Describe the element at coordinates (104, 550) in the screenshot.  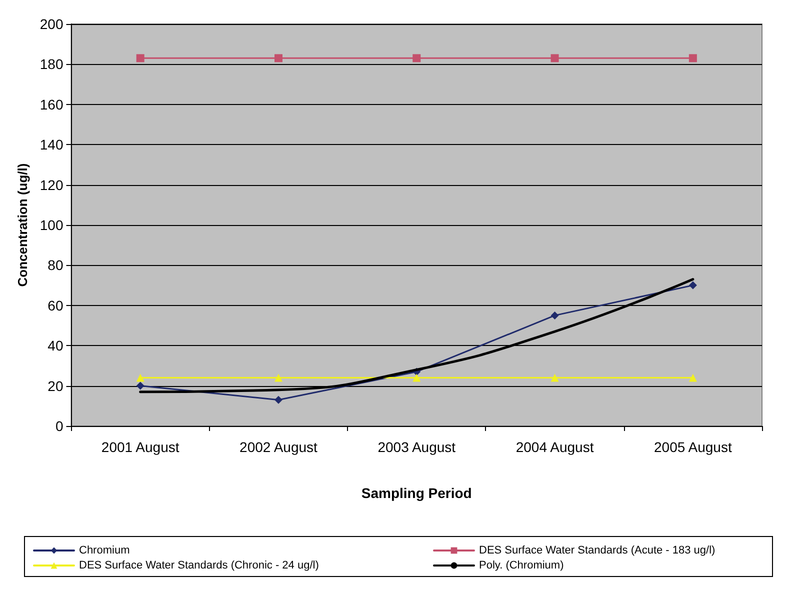
I see `legend-label: Chromium` at that location.